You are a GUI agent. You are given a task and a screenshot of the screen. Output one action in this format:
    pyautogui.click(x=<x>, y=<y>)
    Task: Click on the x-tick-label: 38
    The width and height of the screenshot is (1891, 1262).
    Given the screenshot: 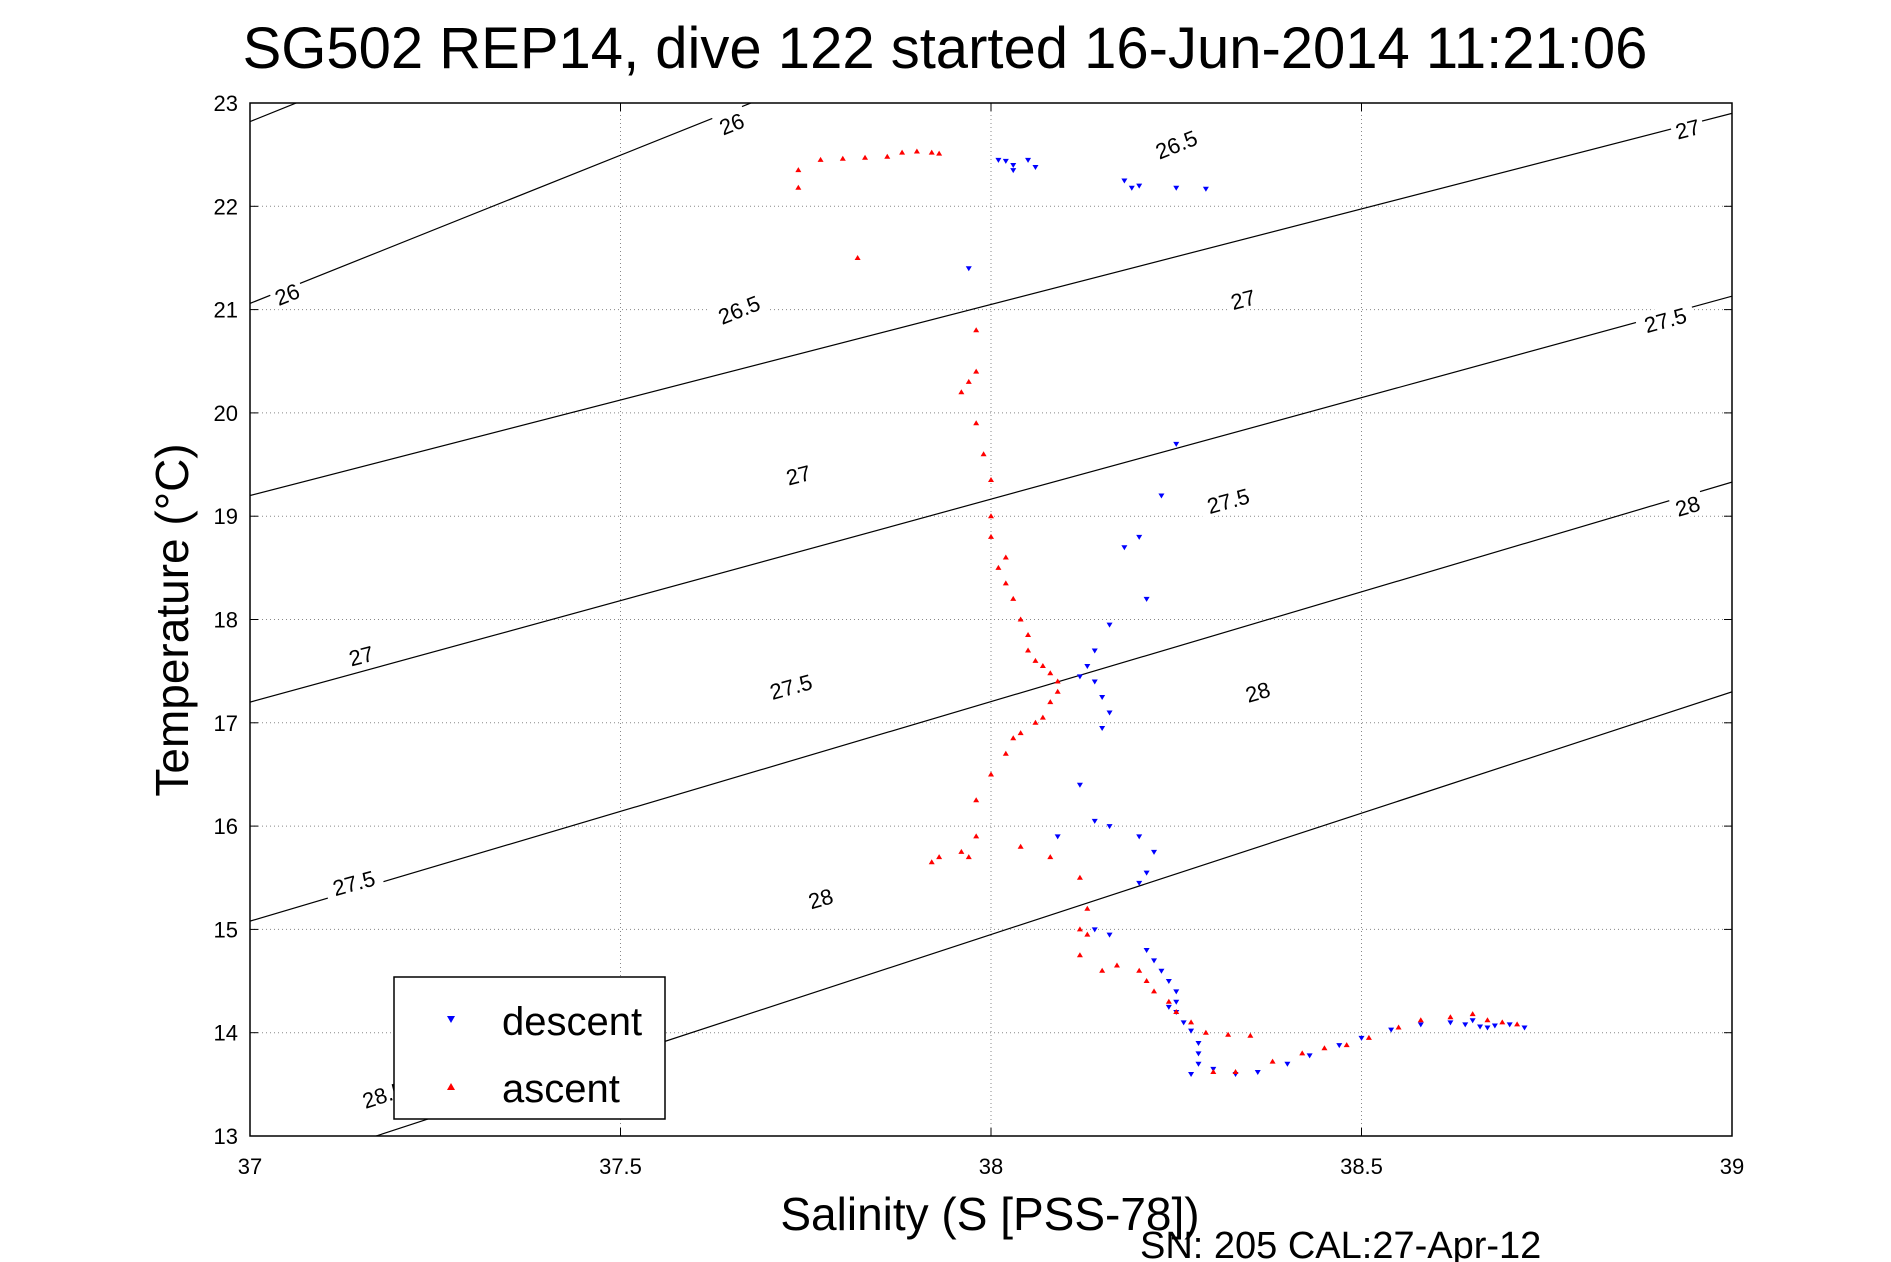 What is the action you would take?
    pyautogui.click(x=991, y=1166)
    